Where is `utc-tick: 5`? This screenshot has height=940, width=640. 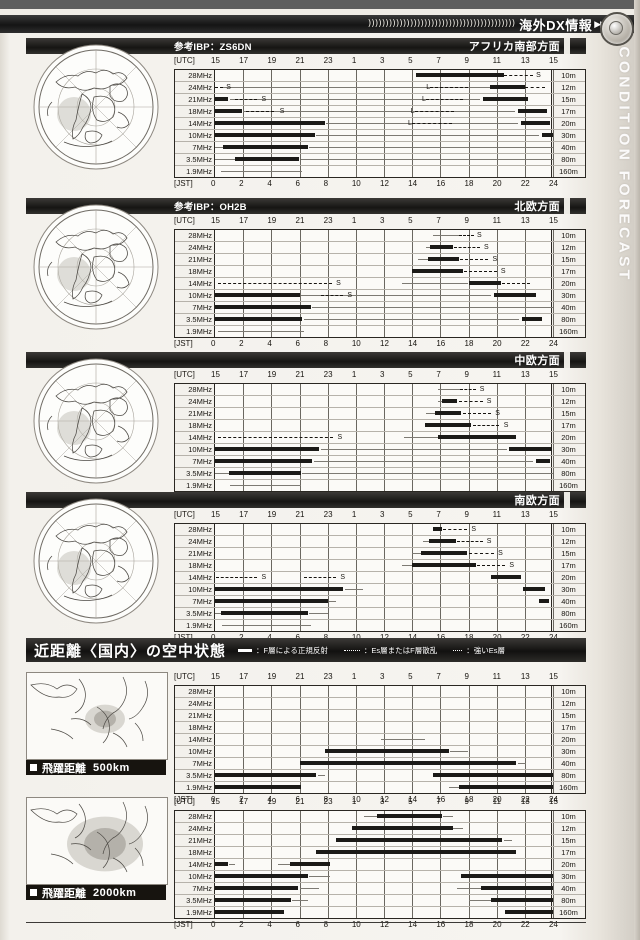
utc-tick: 5 is located at coordinates (410, 676).